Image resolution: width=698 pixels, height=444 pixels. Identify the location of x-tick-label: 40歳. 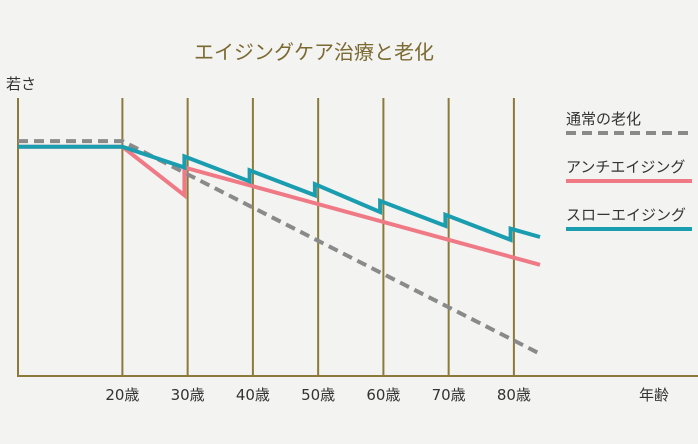
(253, 395).